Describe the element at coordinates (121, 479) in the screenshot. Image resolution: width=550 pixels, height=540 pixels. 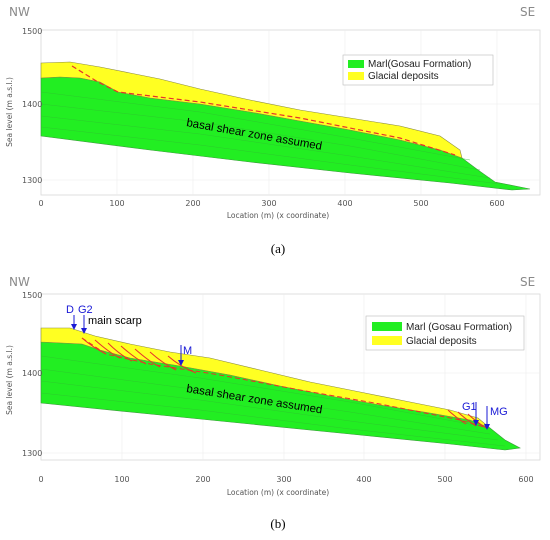
I see `x-tick-b-100: 100` at that location.